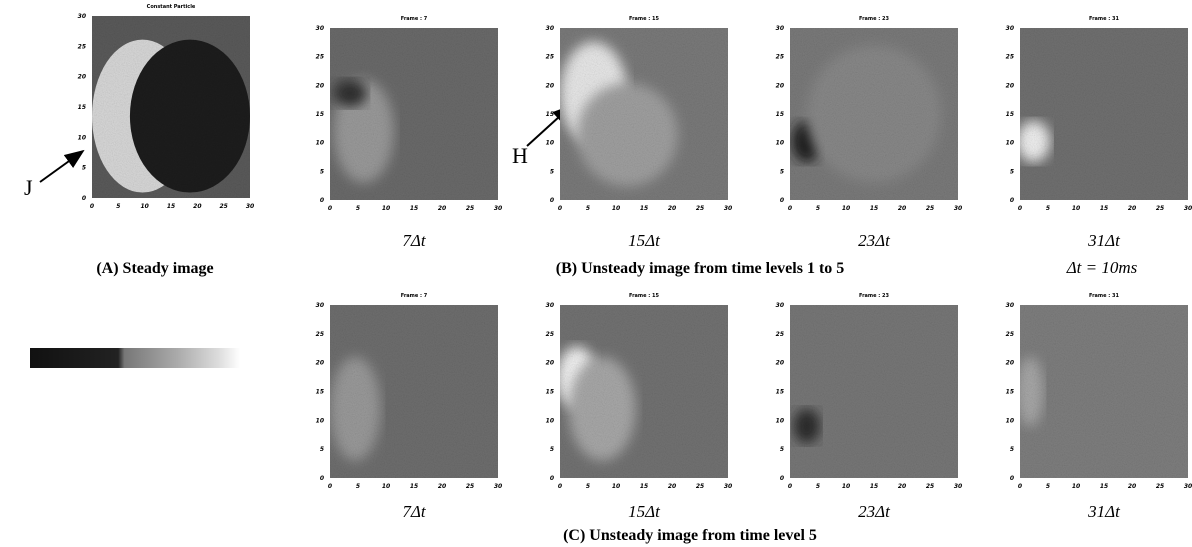 This screenshot has width=1192, height=547. I want to click on label-j: J, so click(28, 187).